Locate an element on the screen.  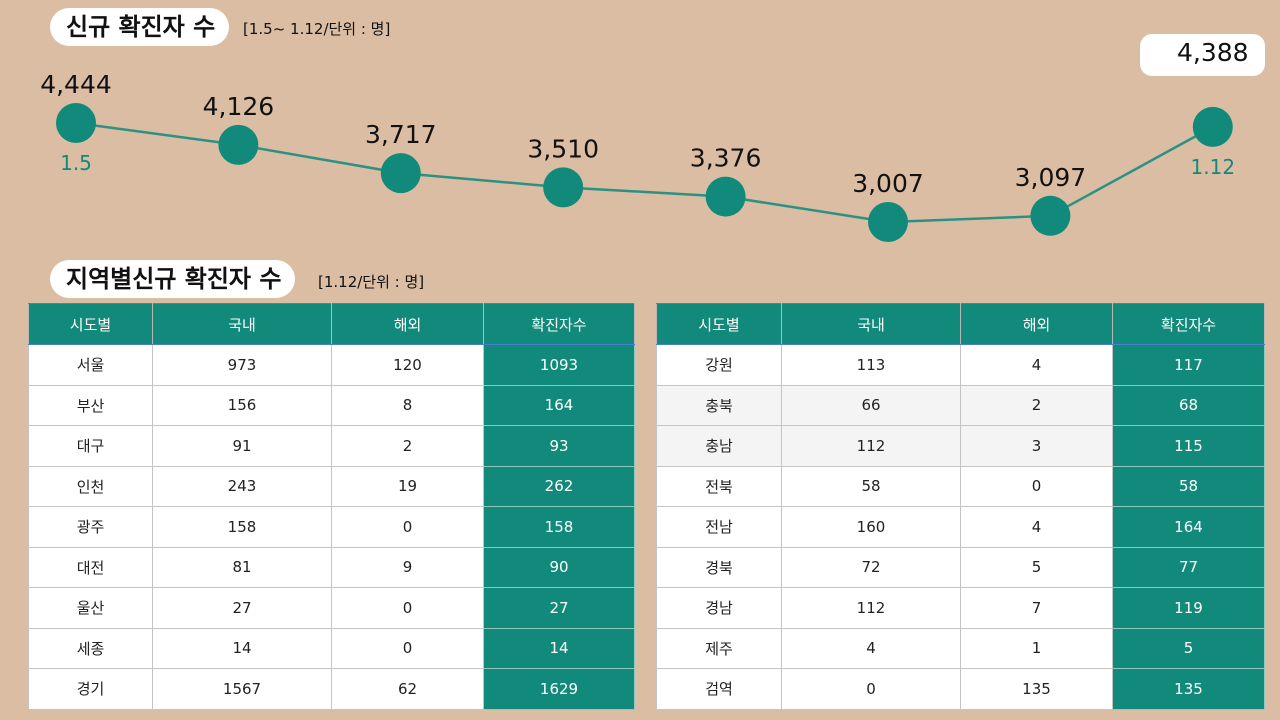
cell-total: 14 is located at coordinates (559, 648).